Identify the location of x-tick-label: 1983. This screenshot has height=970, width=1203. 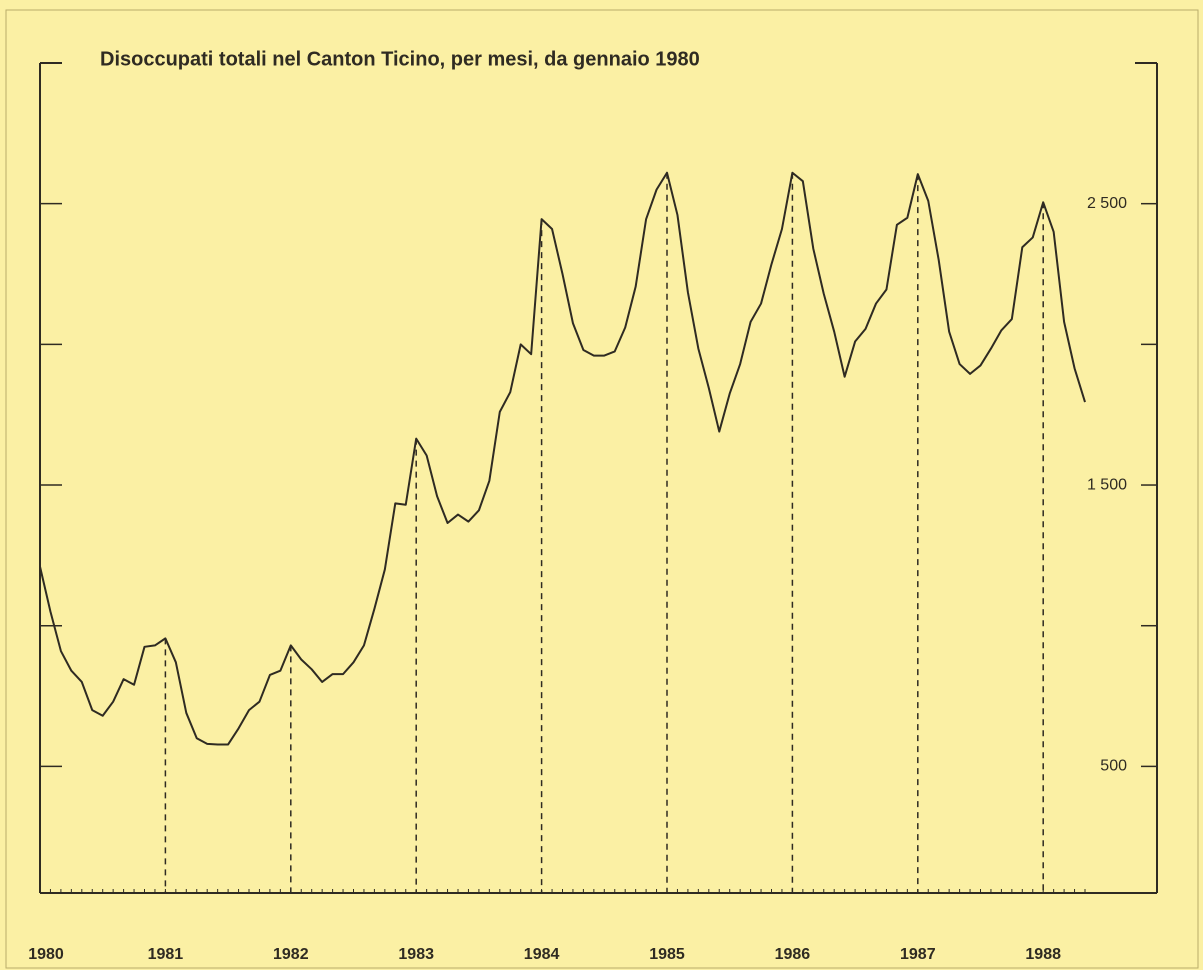
(416, 954).